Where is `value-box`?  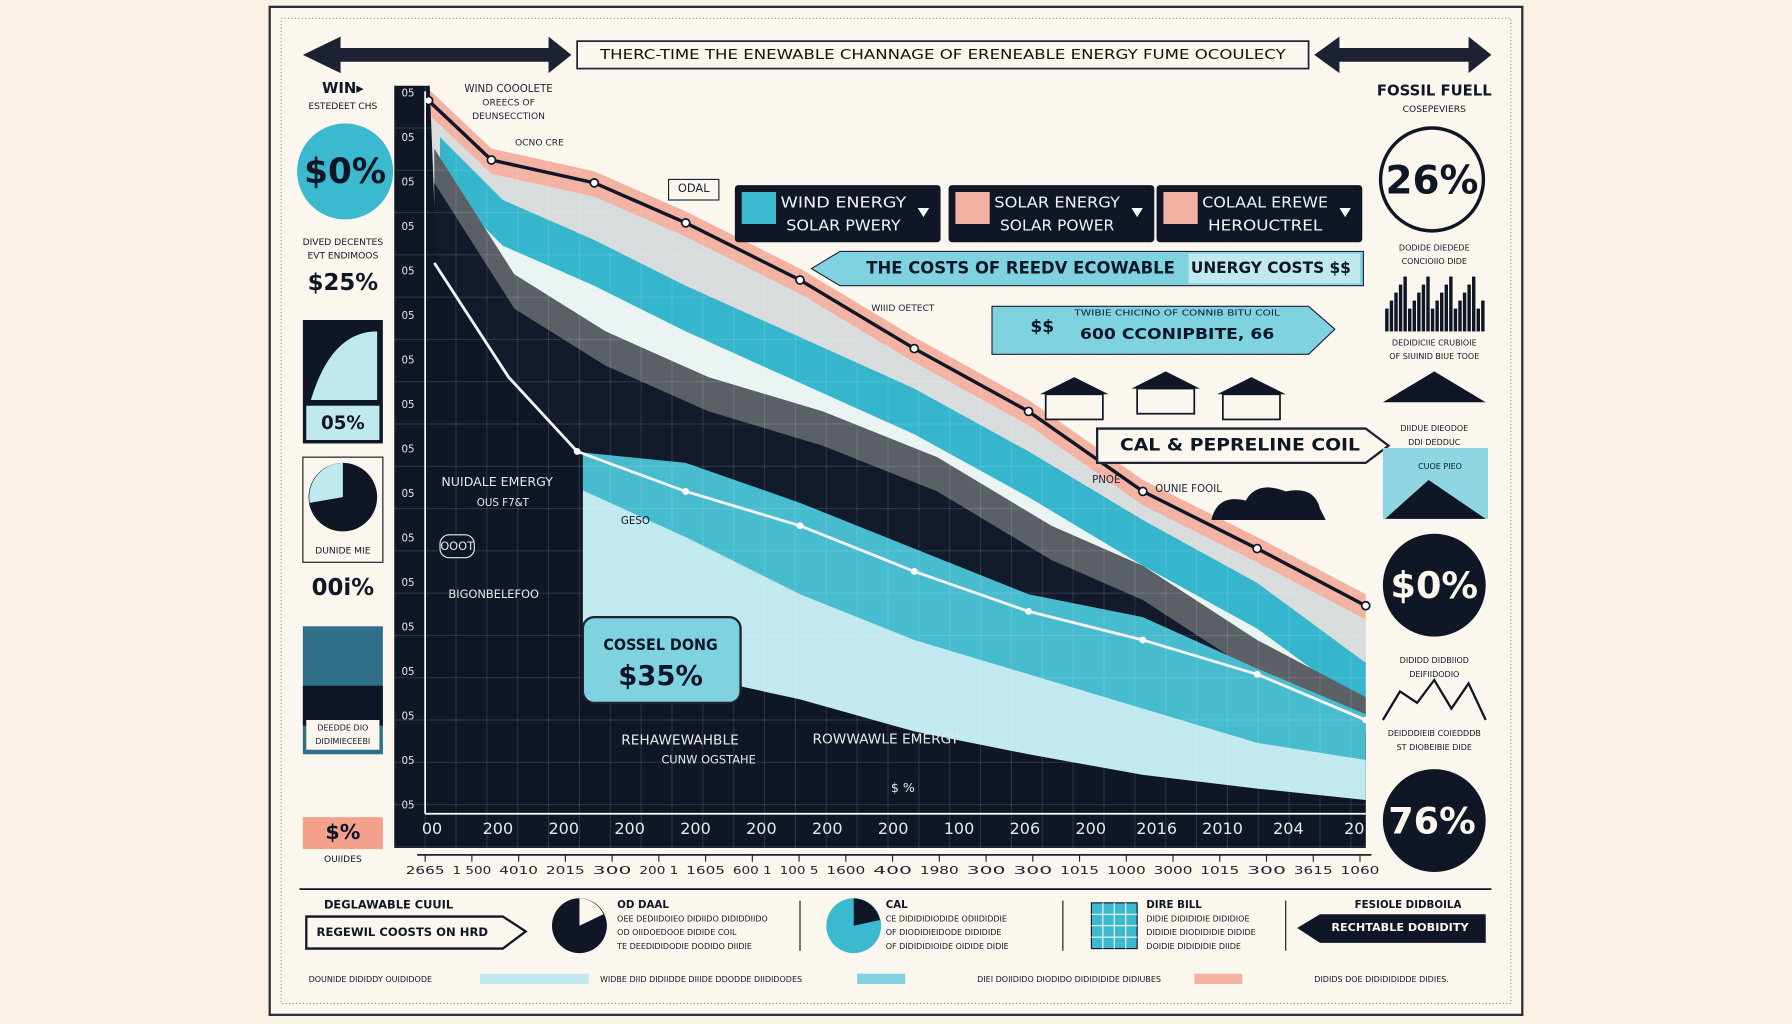
value-box is located at coordinates (342, 833).